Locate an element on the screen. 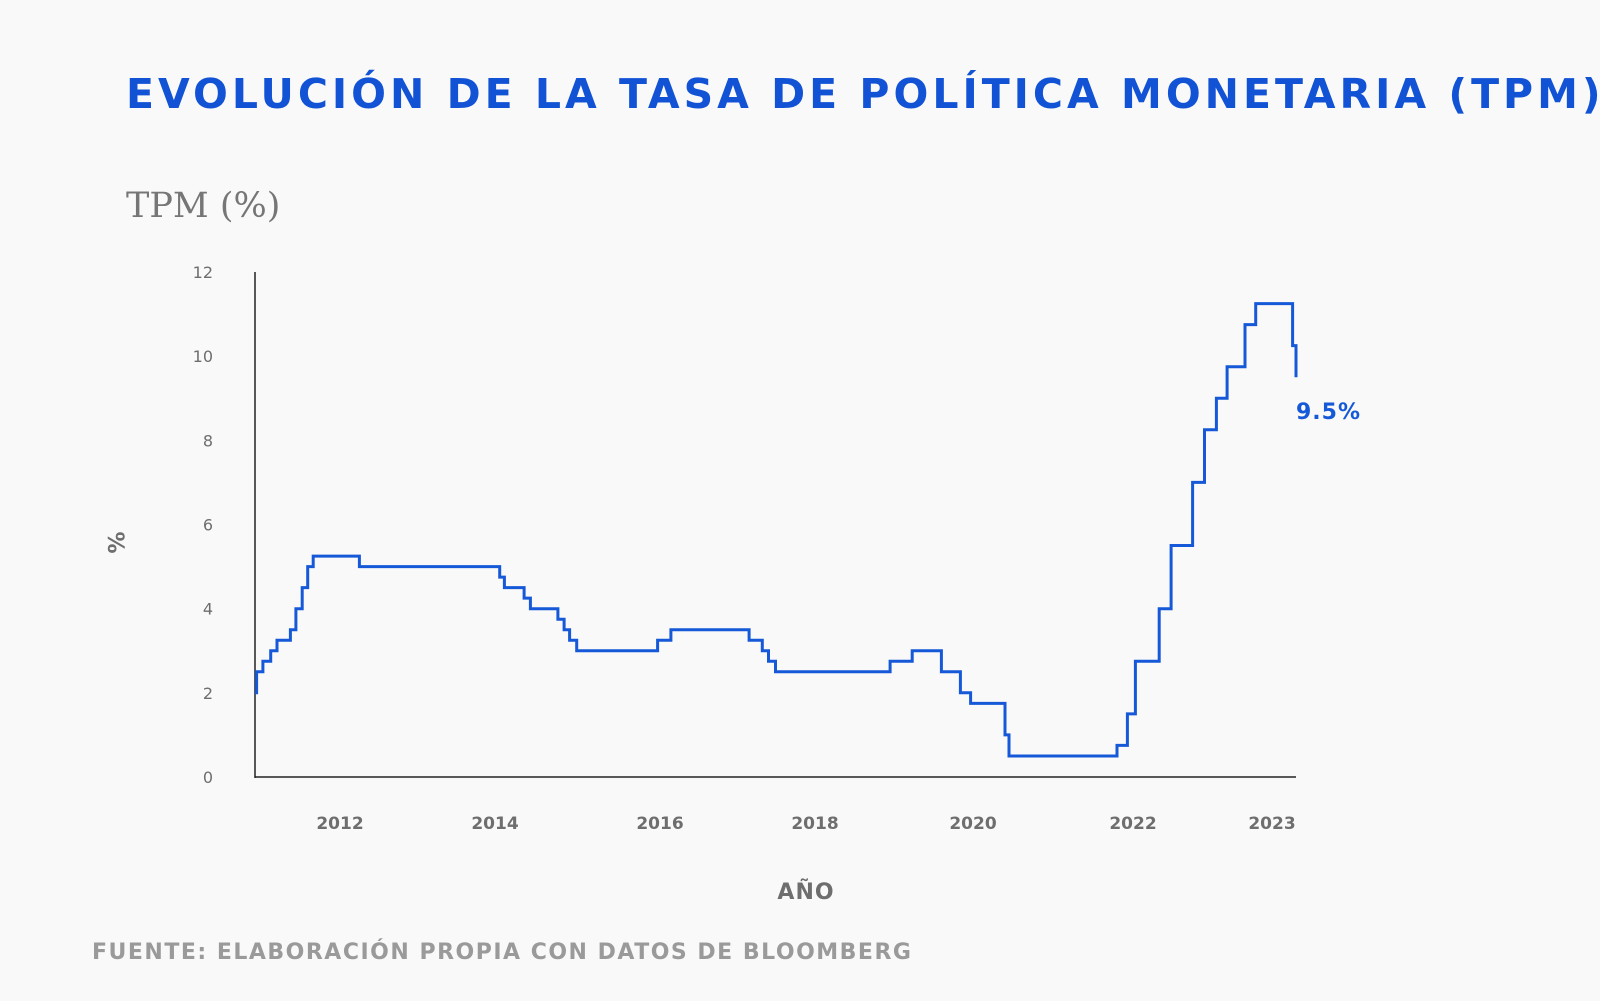 The image size is (1600, 1001). y-tick-label-10: 10 is located at coordinates (203, 356).